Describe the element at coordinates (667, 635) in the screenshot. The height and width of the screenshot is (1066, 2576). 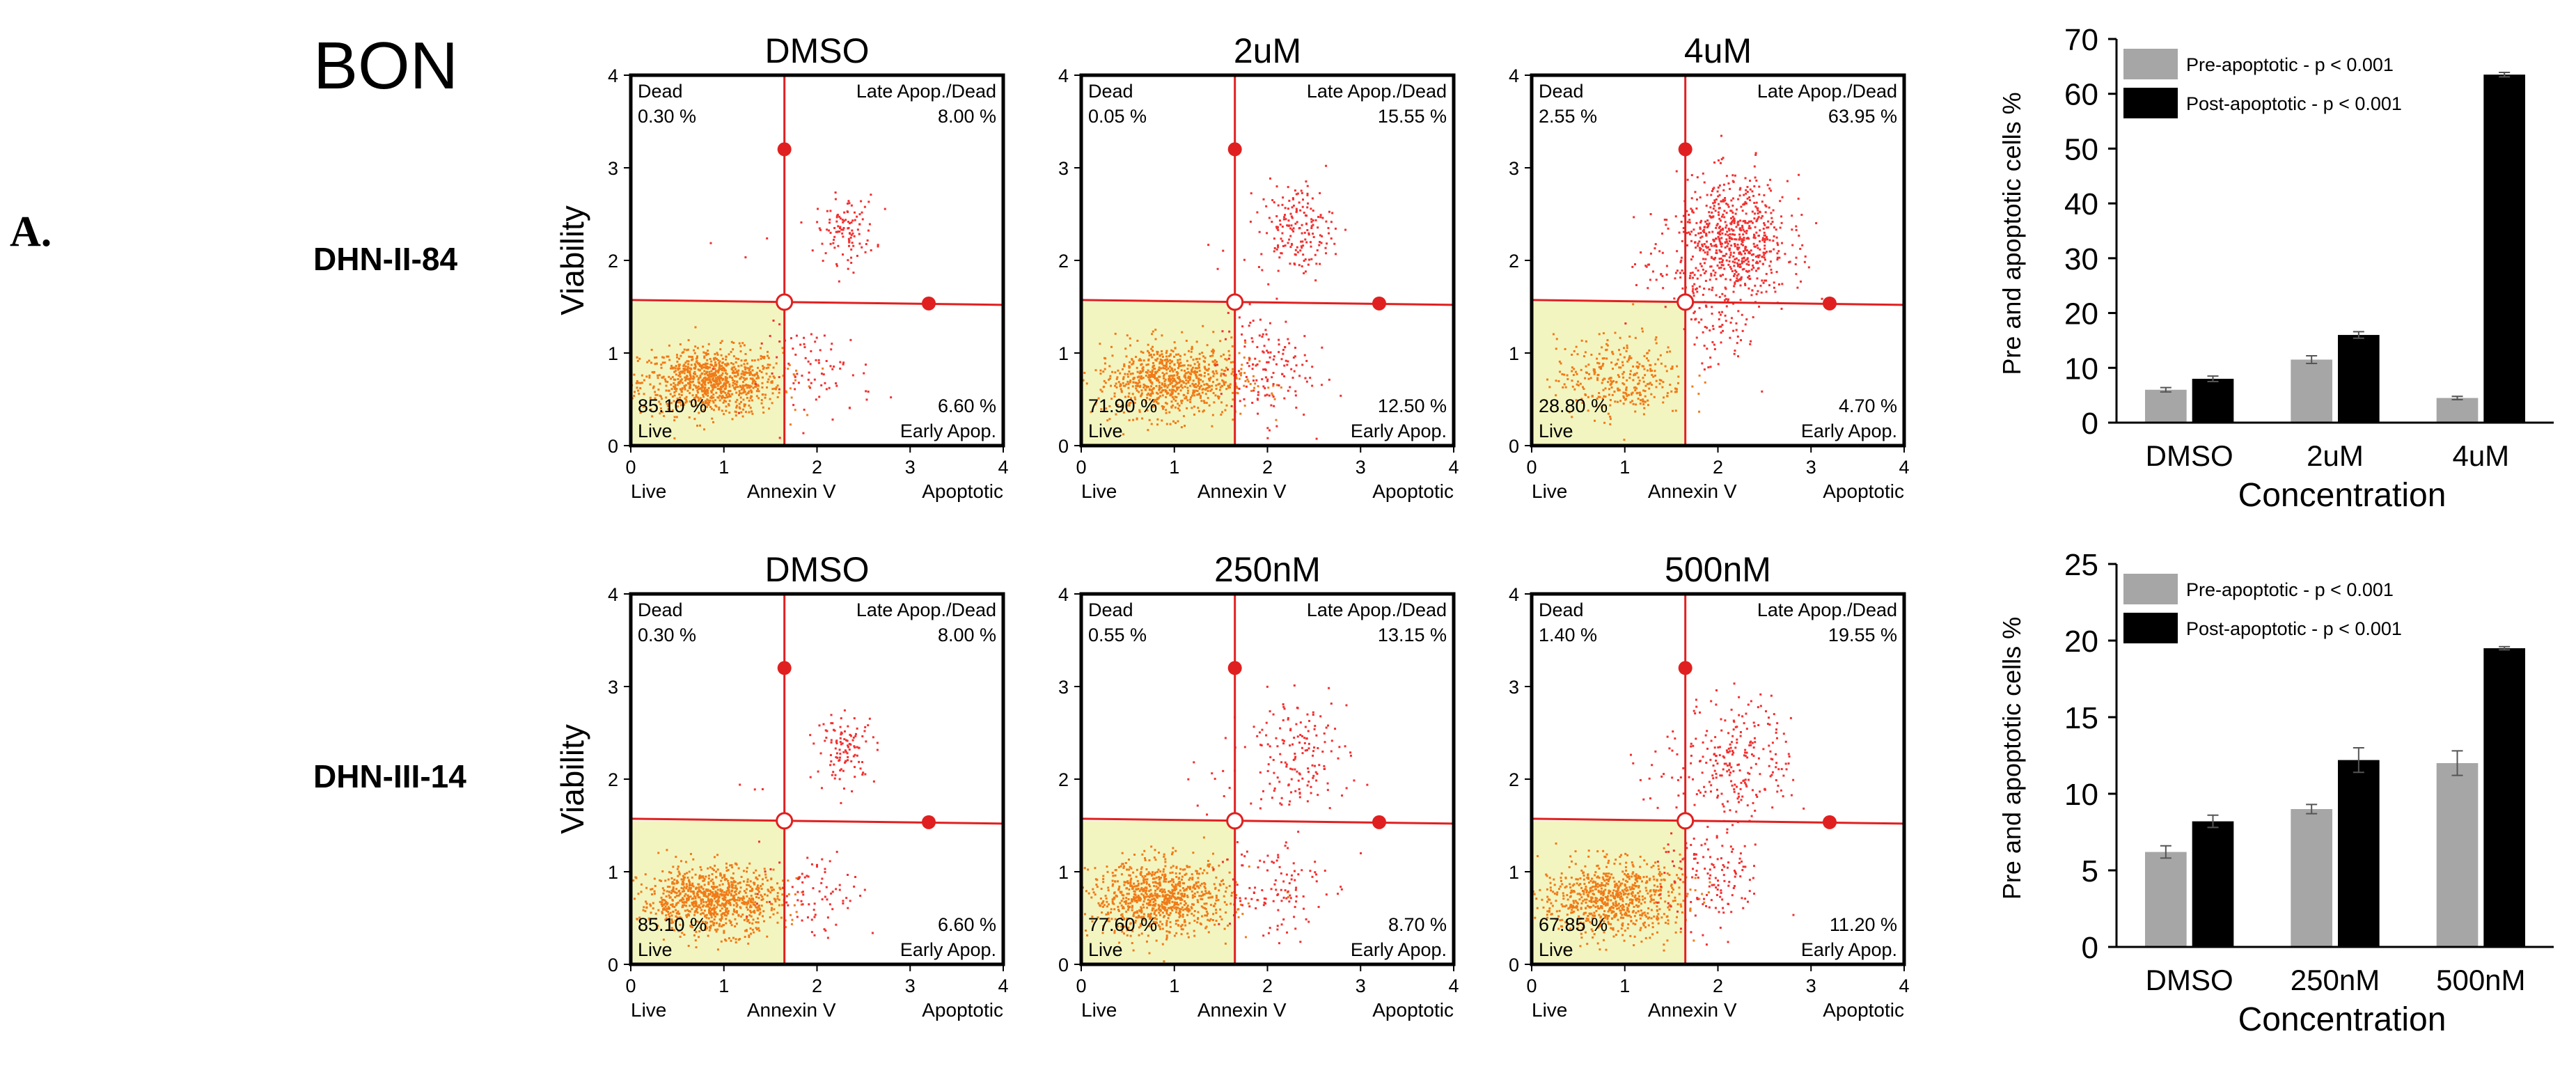
I see `quadrant-dead-value: 0.30 %` at that location.